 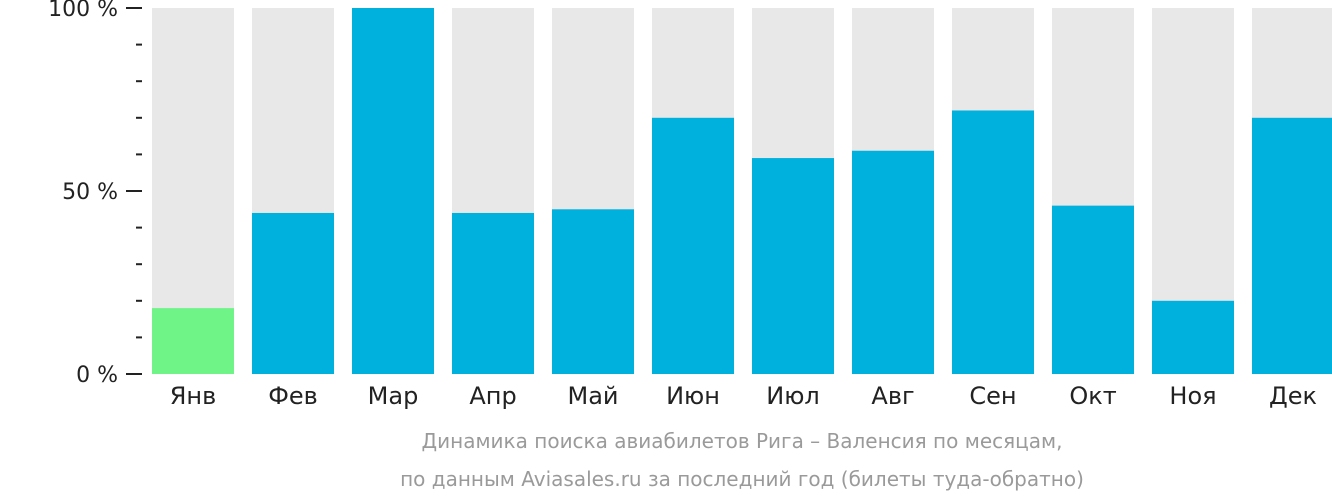 What do you see at coordinates (492, 396) in the screenshot?
I see `x-tick-label: Апр` at bounding box center [492, 396].